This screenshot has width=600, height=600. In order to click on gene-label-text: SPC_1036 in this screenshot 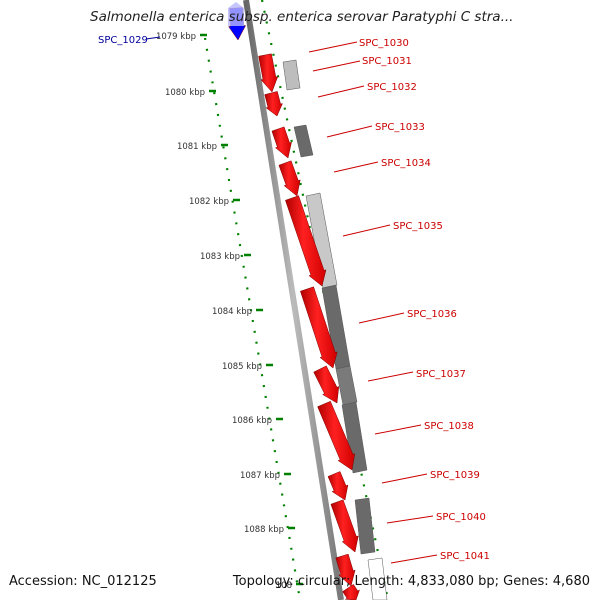, I will do `click(432, 314)`.